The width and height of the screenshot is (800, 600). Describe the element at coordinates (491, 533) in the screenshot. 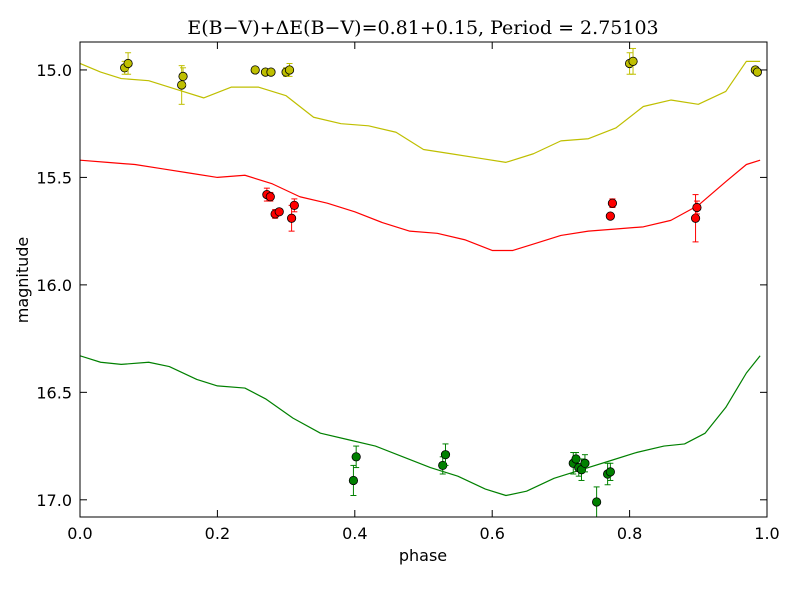

I see `x-tick-label: 0.6` at that location.